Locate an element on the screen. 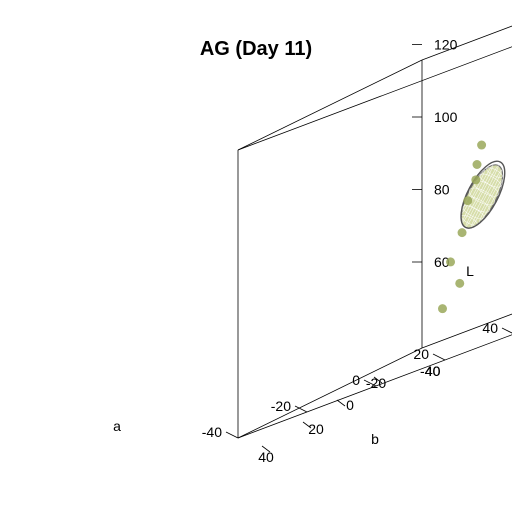 The height and width of the screenshot is (512, 512). b-tick-label: -20 is located at coordinates (376, 383).